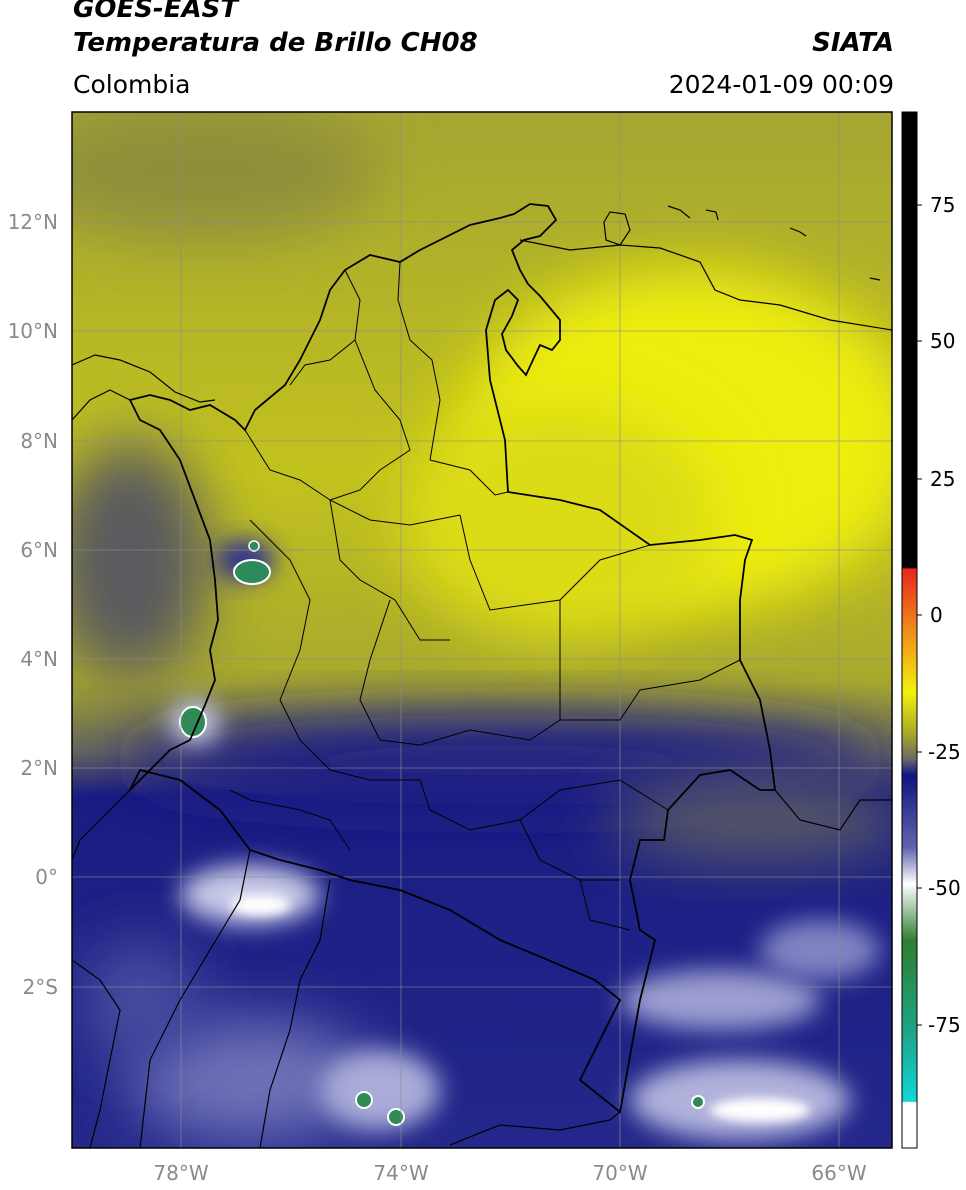 Image resolution: width=966 pixels, height=1190 pixels. What do you see at coordinates (944, 888) in the screenshot?
I see `colorbar-tick: -50` at bounding box center [944, 888].